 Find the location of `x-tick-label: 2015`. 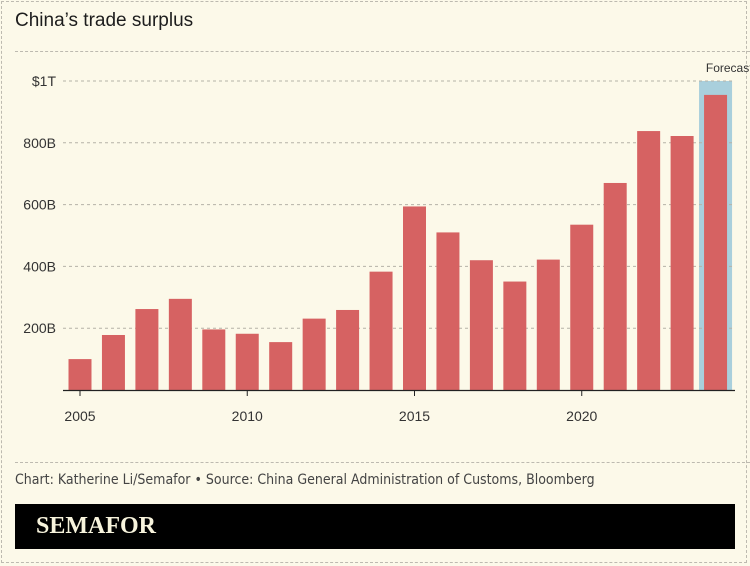

x-tick-label: 2015 is located at coordinates (414, 416).